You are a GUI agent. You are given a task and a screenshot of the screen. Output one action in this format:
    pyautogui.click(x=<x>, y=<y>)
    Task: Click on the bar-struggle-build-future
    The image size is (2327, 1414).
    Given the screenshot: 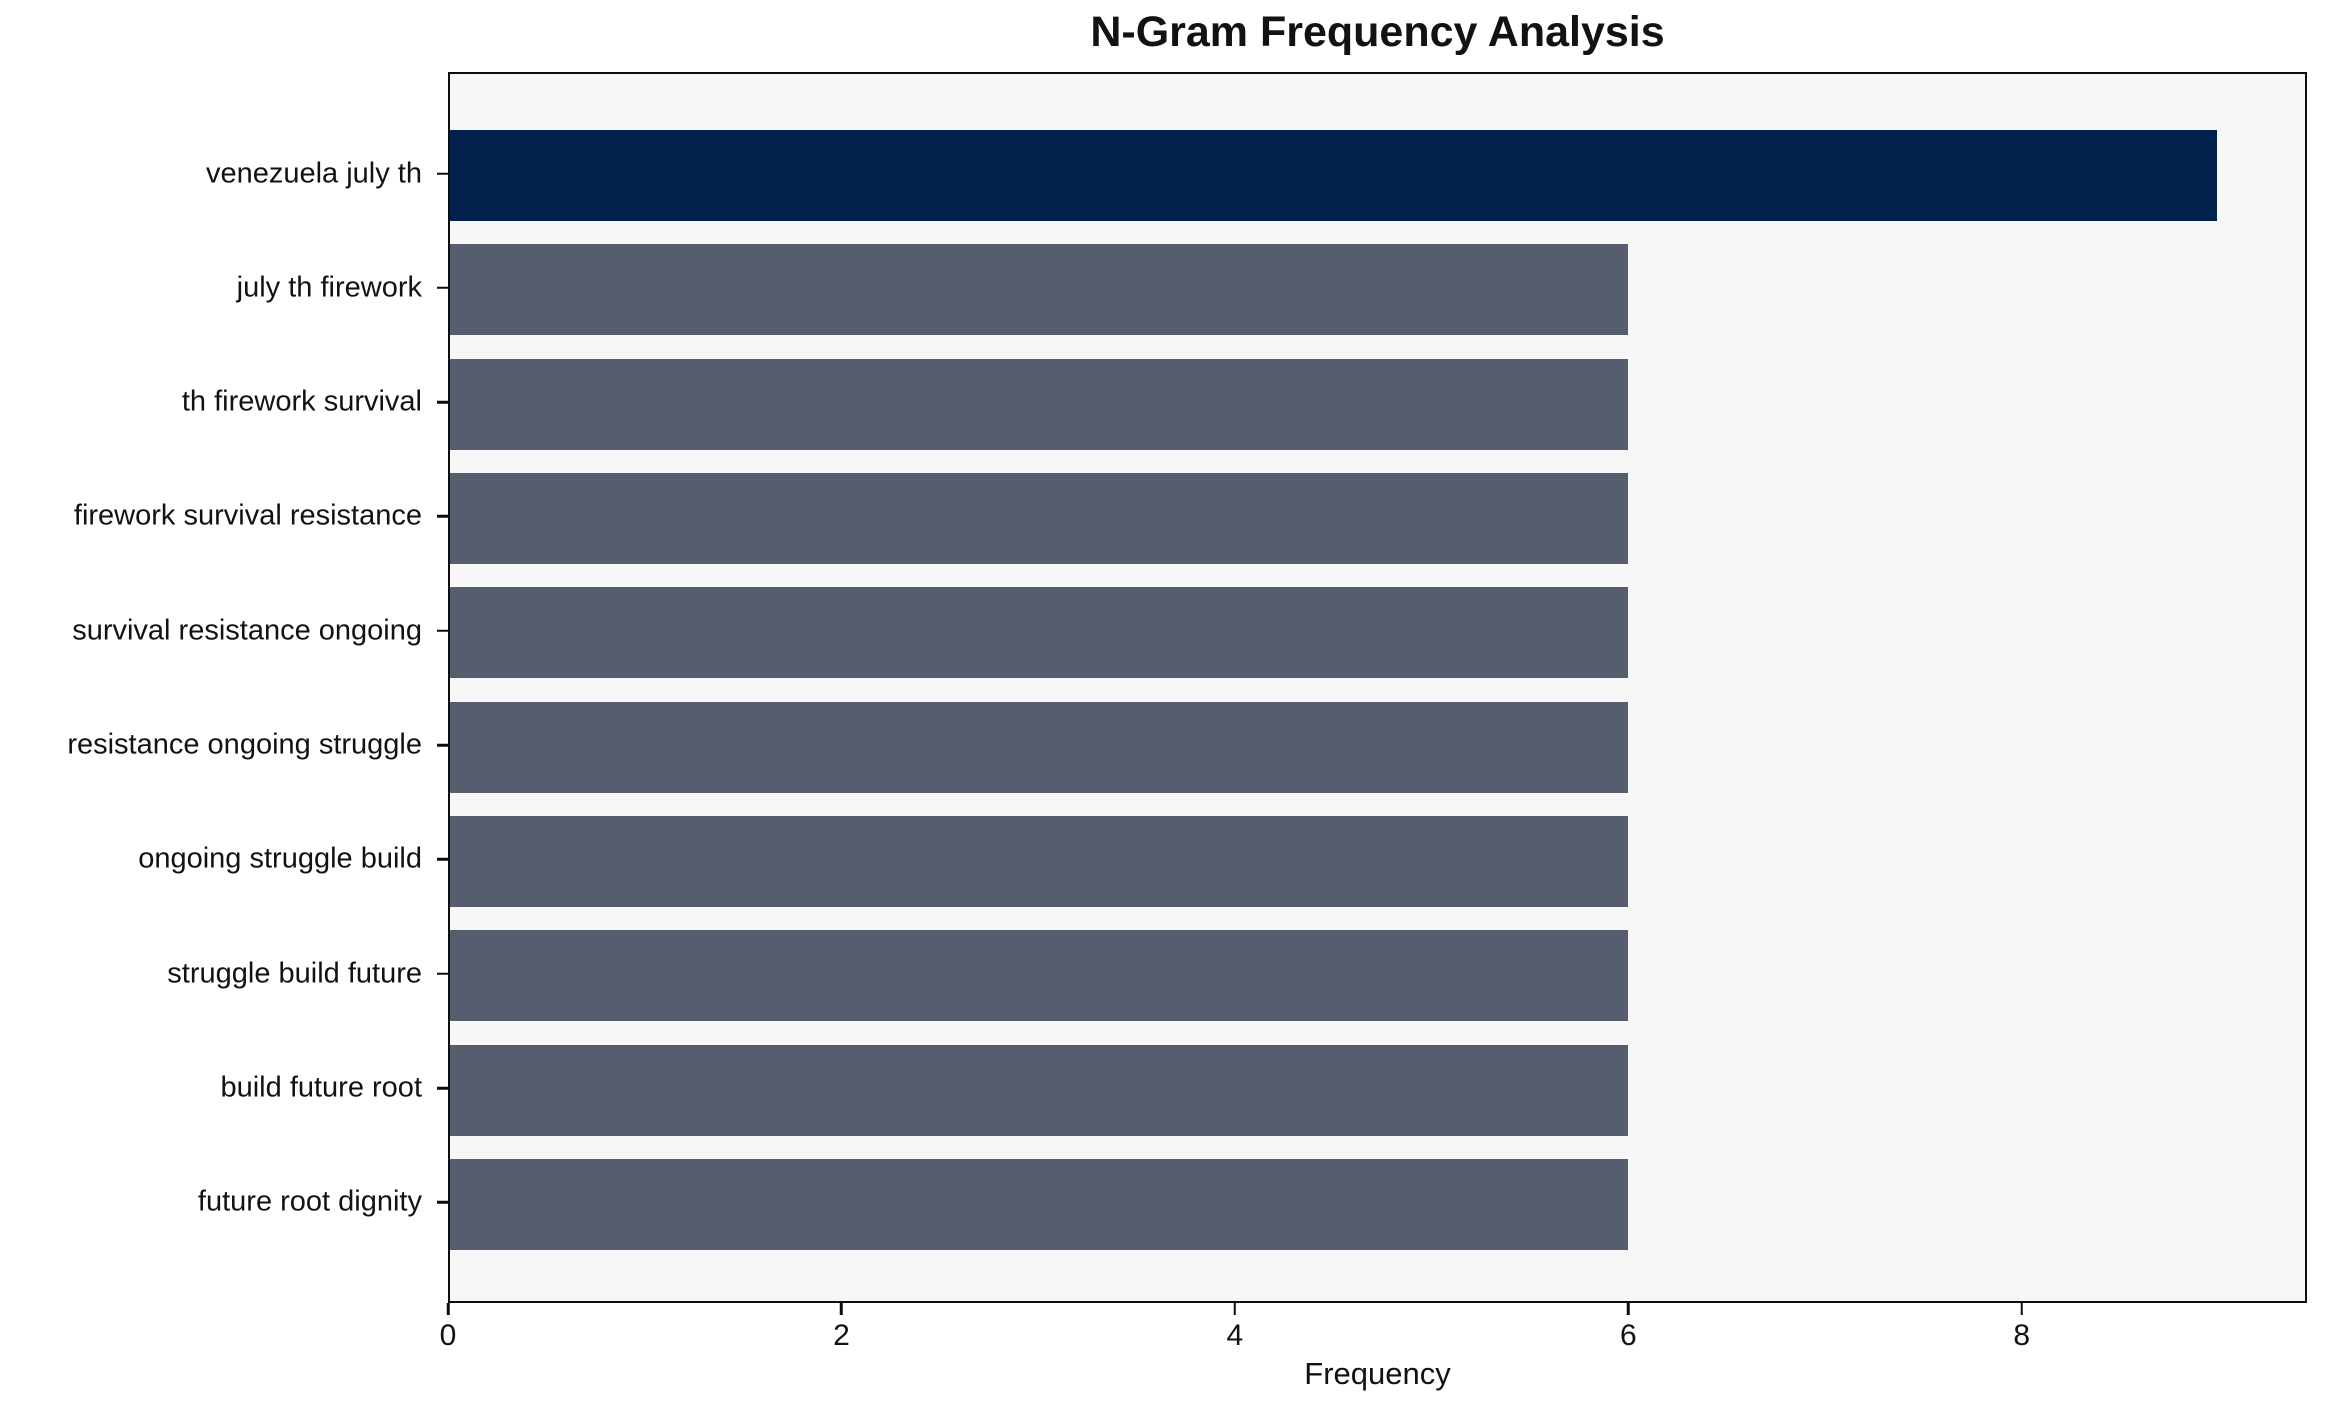 What is the action you would take?
    pyautogui.click(x=1039, y=976)
    